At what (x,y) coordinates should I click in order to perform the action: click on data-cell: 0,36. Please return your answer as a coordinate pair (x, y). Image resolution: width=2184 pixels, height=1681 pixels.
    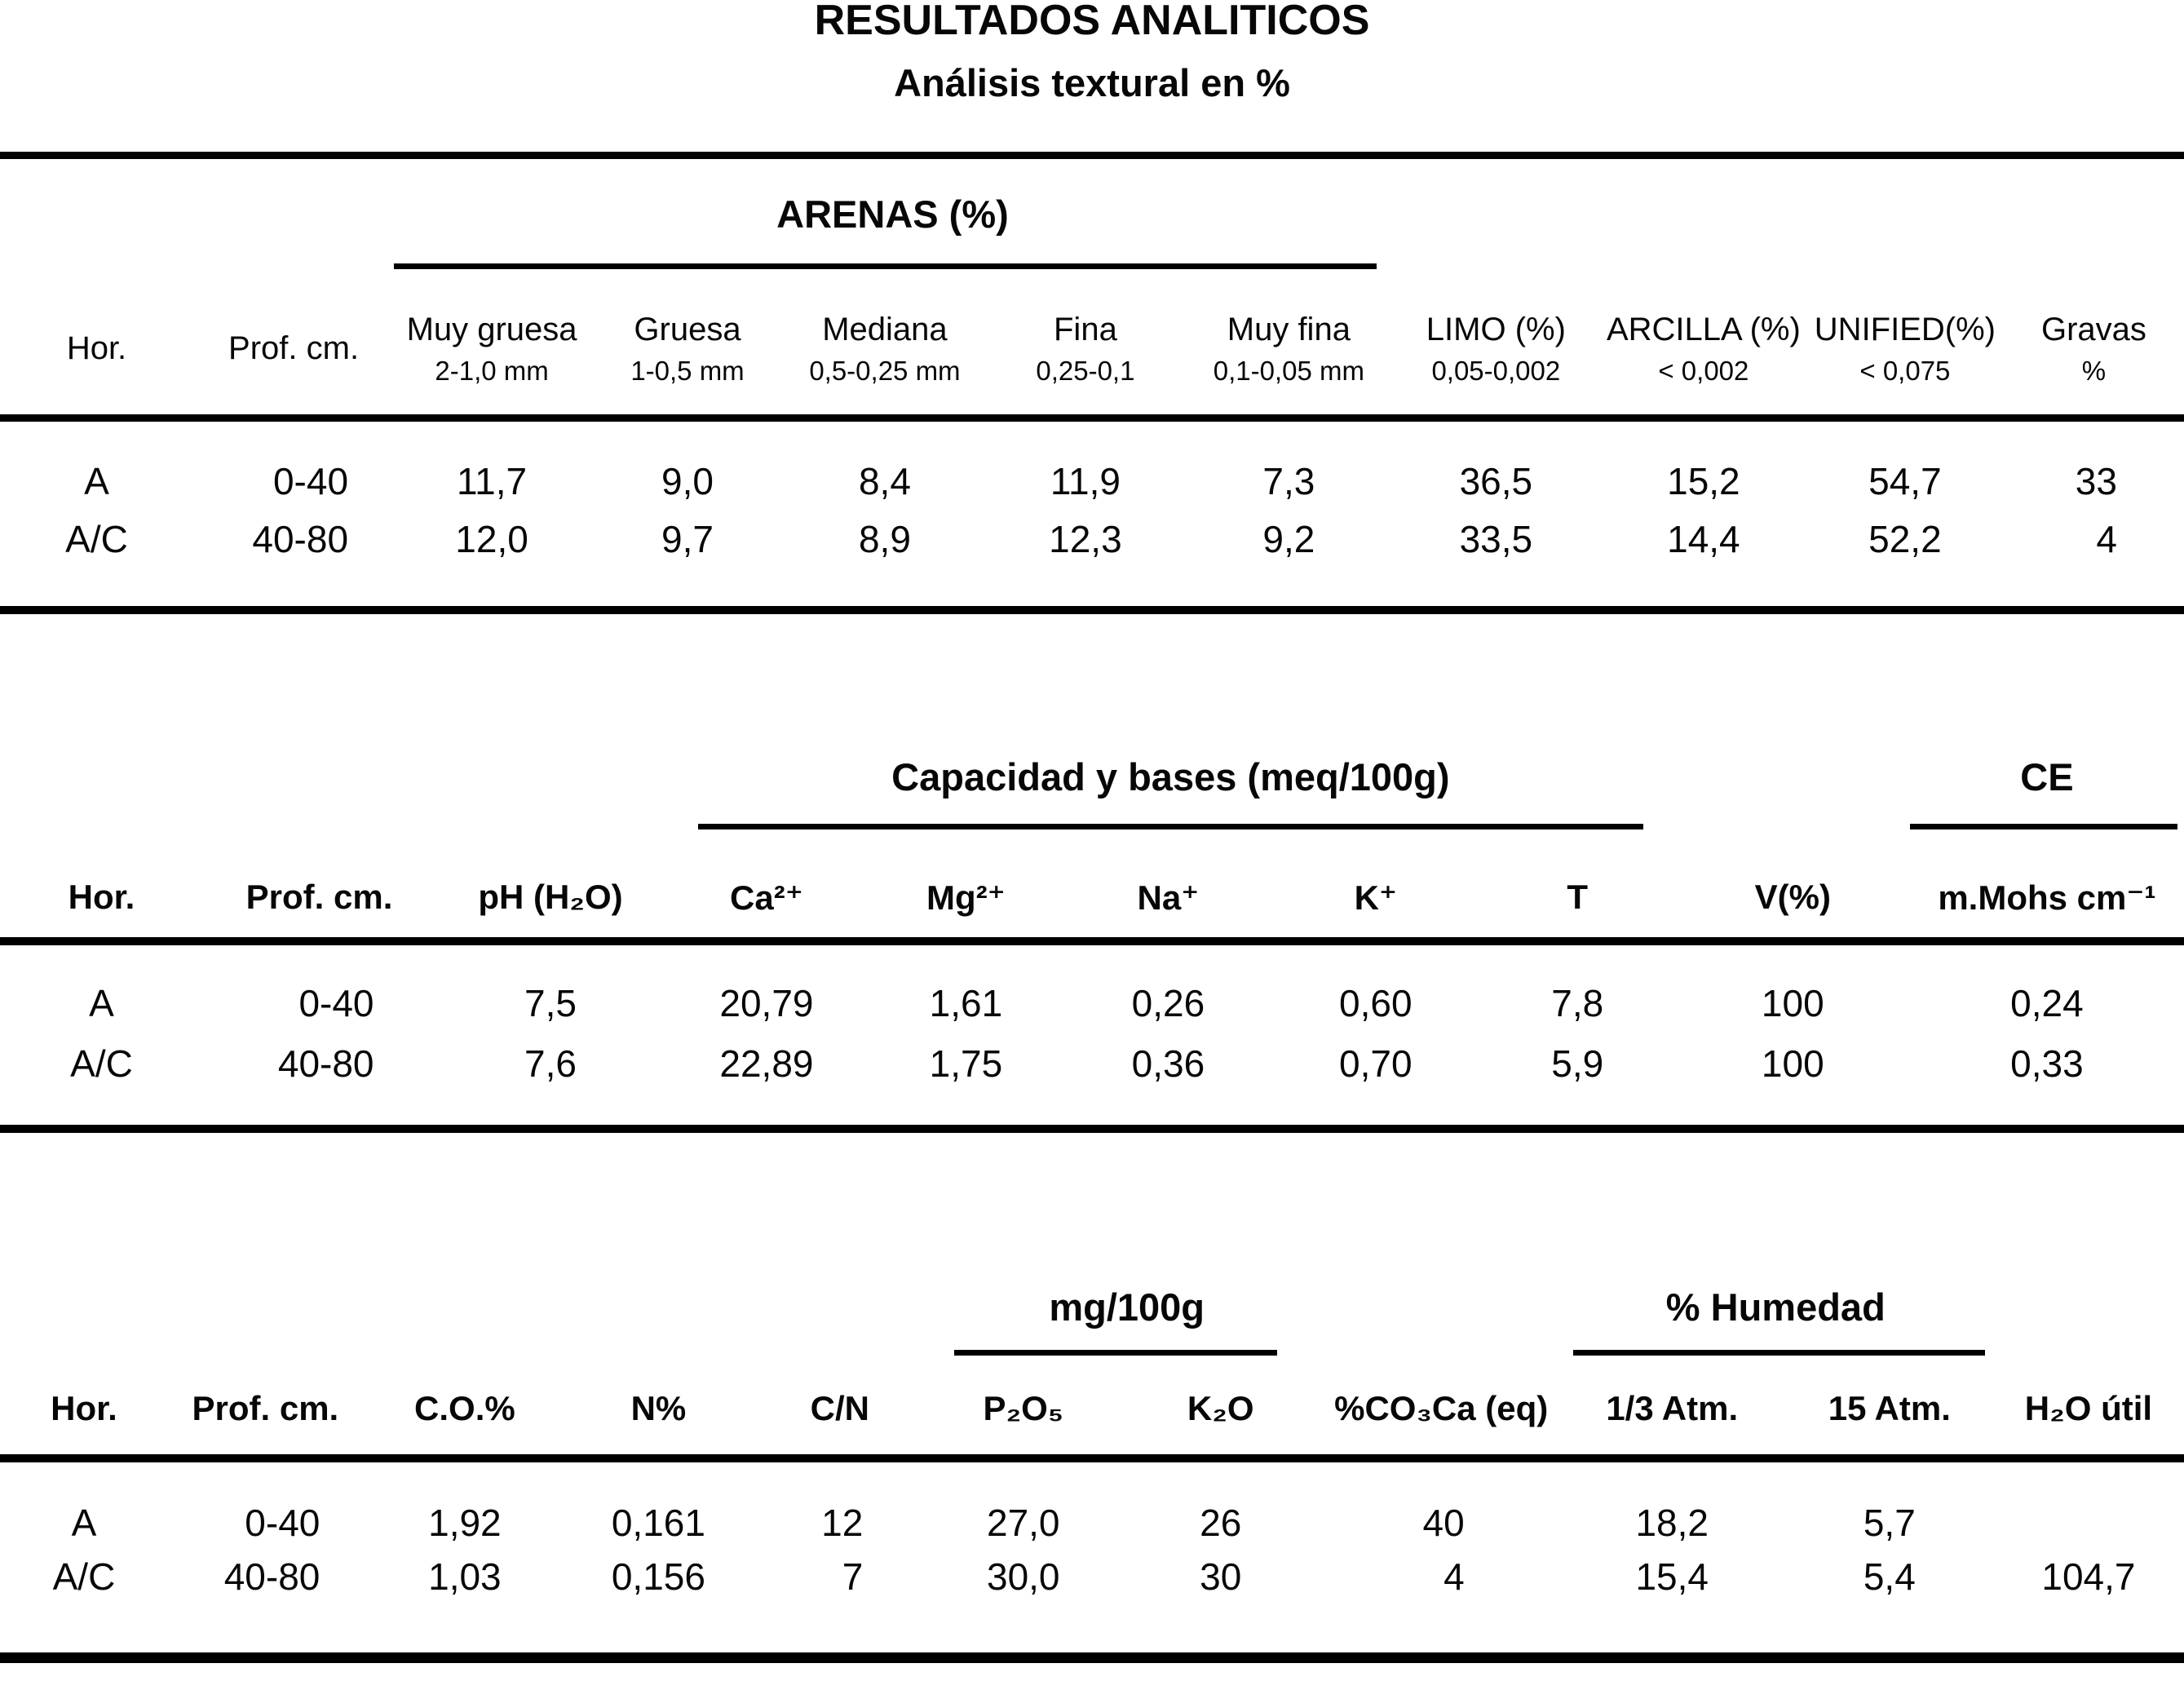
    Looking at the image, I should click on (1168, 1063).